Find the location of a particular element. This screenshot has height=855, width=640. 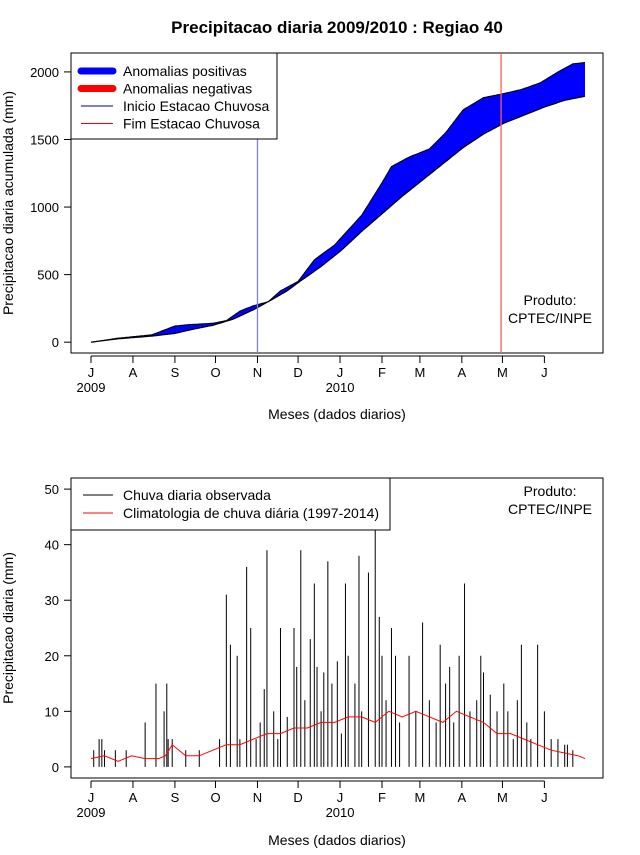

bottom-x-tick-label: S is located at coordinates (175, 797).